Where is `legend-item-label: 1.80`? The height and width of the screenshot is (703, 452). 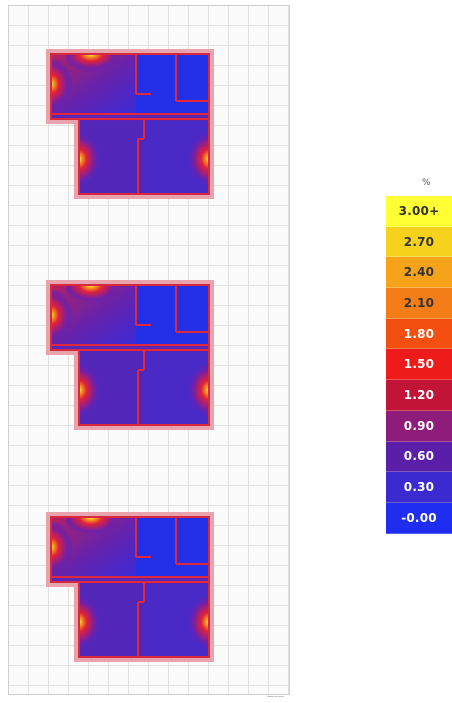
legend-item-label: 1.80 is located at coordinates (419, 333).